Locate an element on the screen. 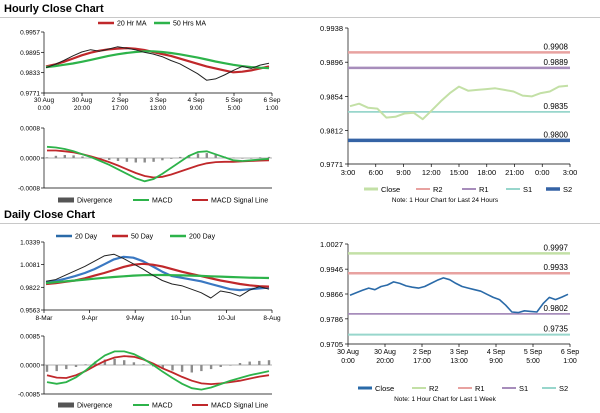 This screenshot has width=600, height=413. daily-levels-y-tick-label: 1.0027 is located at coordinates (331, 244).